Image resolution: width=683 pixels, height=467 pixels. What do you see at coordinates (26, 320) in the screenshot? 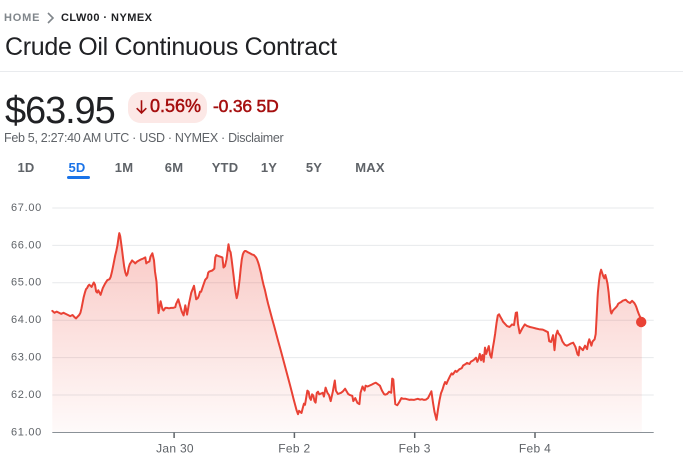
I see `svg-text: 64.00` at bounding box center [26, 320].